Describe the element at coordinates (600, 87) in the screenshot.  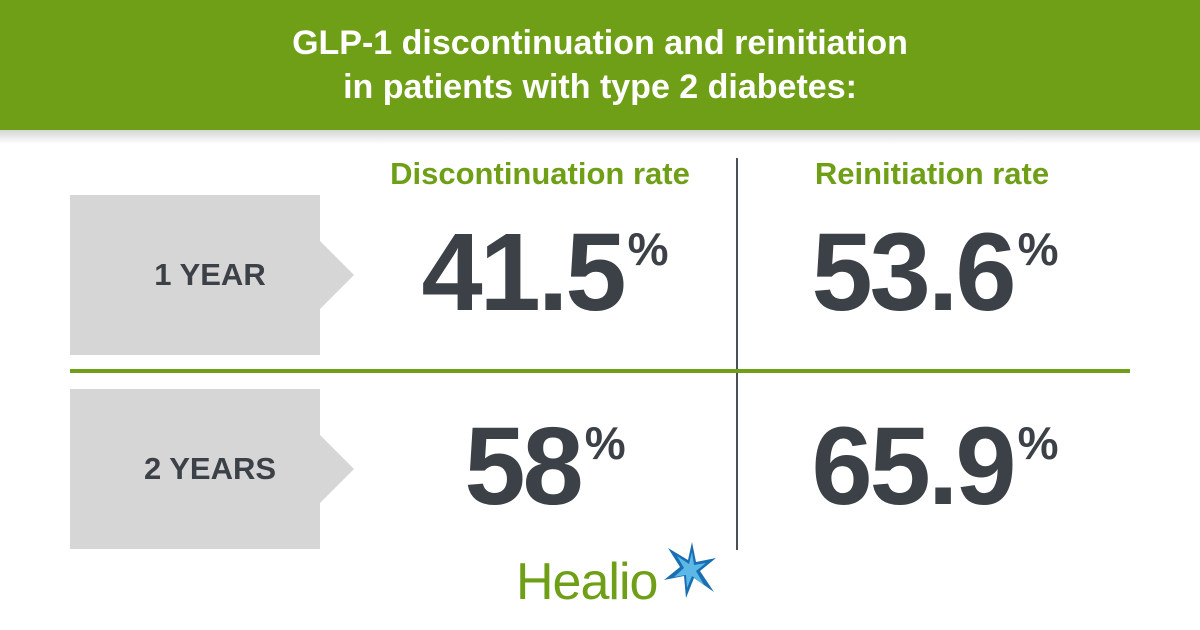
I see `title-line-2: in patients with type 2 diabetes:` at that location.